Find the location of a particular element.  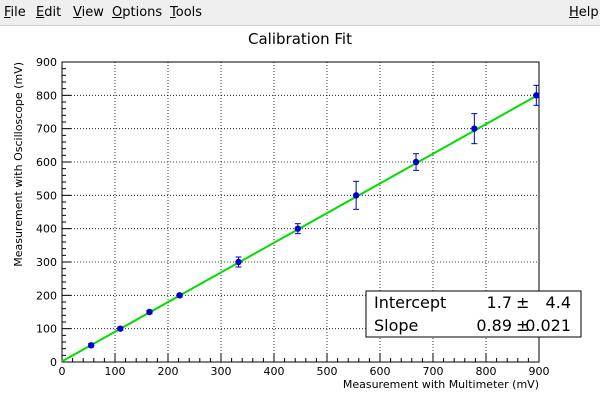

menu-bar: File Edit View Options Tools Help is located at coordinates (300, 13).